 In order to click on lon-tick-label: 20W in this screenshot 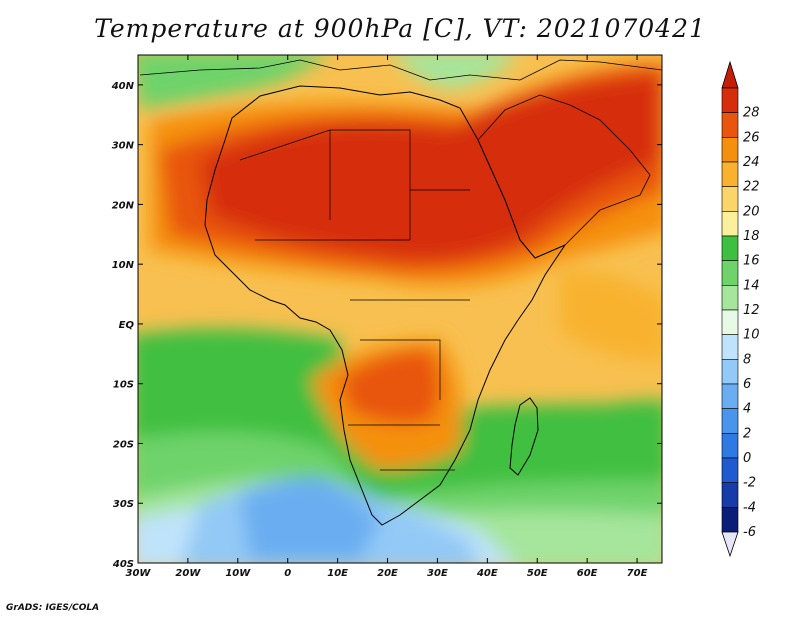, I will do `click(188, 573)`.